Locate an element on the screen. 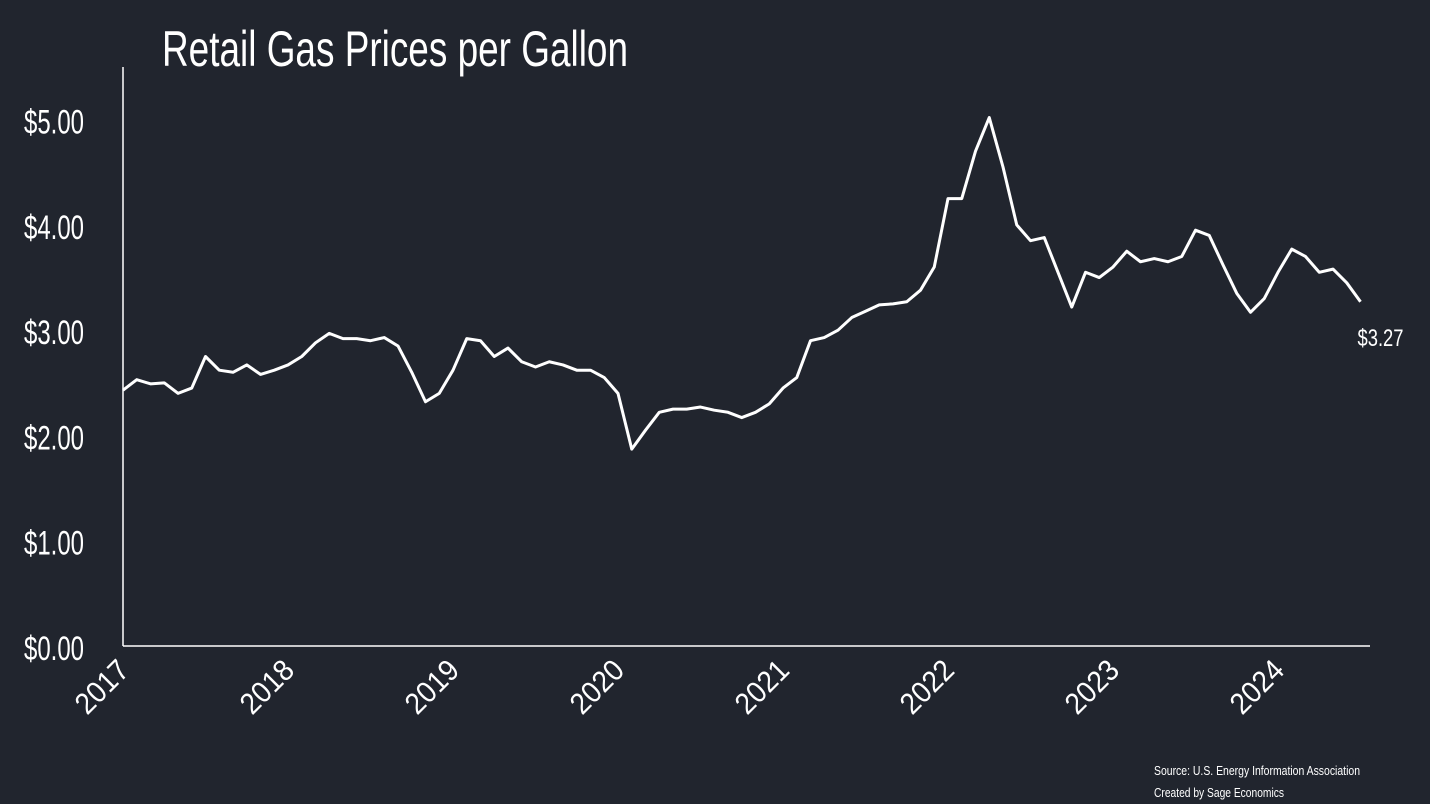  y-tick-label: $5.00 is located at coordinates (54, 123).